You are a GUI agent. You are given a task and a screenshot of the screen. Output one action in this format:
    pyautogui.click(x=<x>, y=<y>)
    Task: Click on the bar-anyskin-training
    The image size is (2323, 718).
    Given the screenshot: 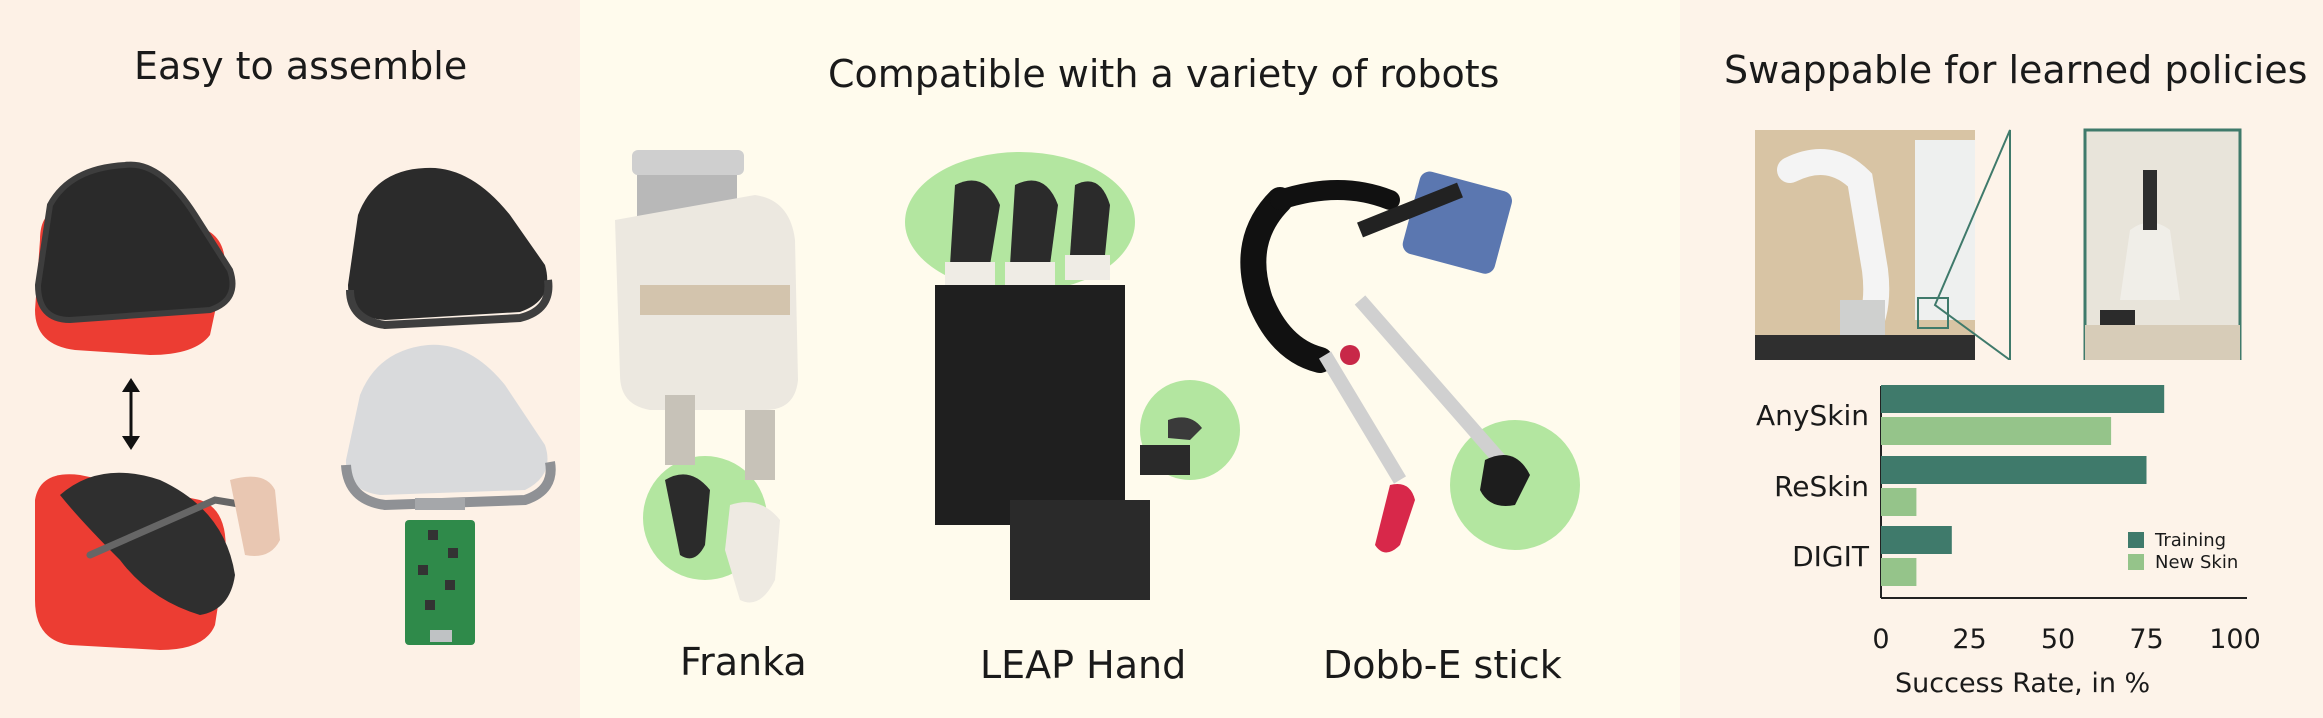 What is the action you would take?
    pyautogui.click(x=2023, y=399)
    